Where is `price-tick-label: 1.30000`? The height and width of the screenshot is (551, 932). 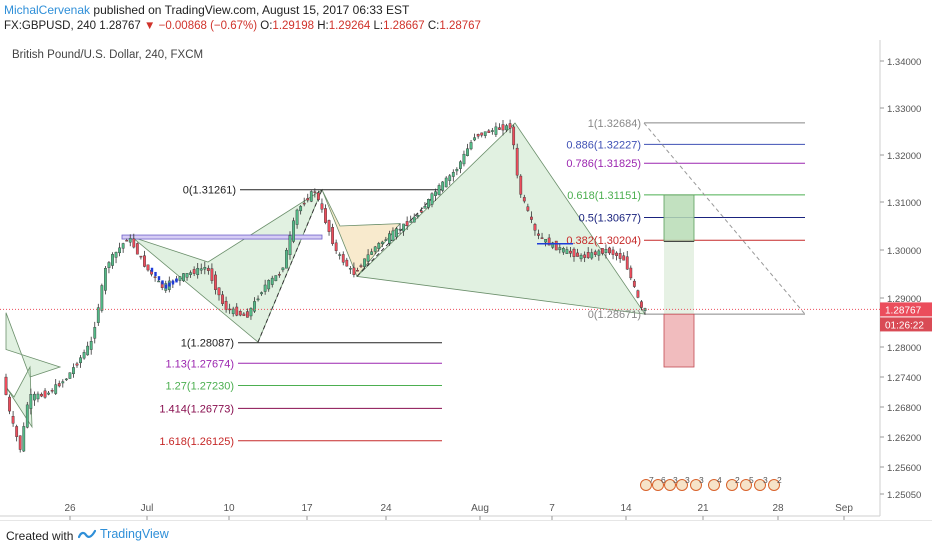 price-tick-label: 1.30000 is located at coordinates (904, 251).